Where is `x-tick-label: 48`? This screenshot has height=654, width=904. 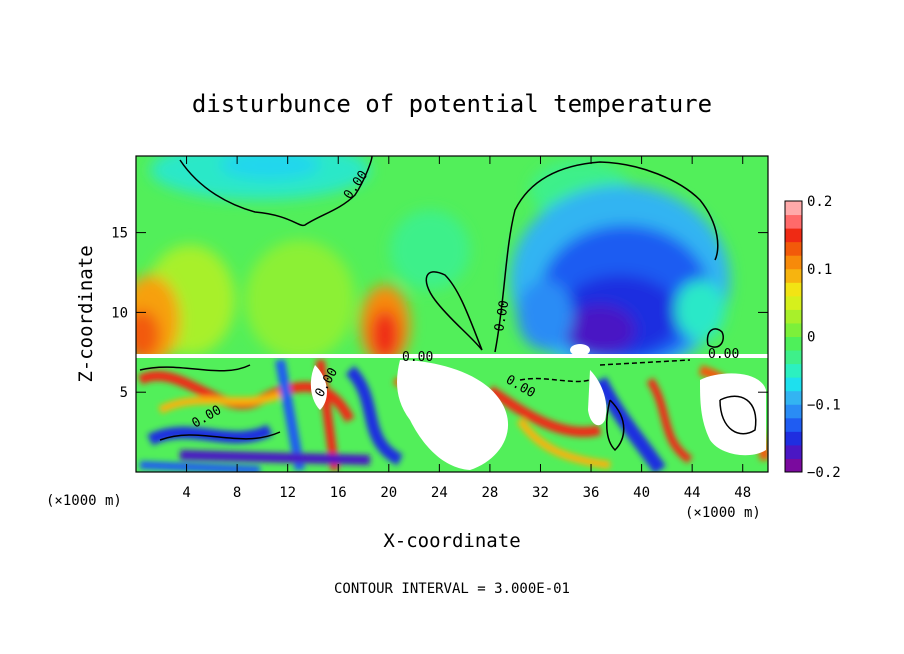 x-tick-label: 48 is located at coordinates (742, 493).